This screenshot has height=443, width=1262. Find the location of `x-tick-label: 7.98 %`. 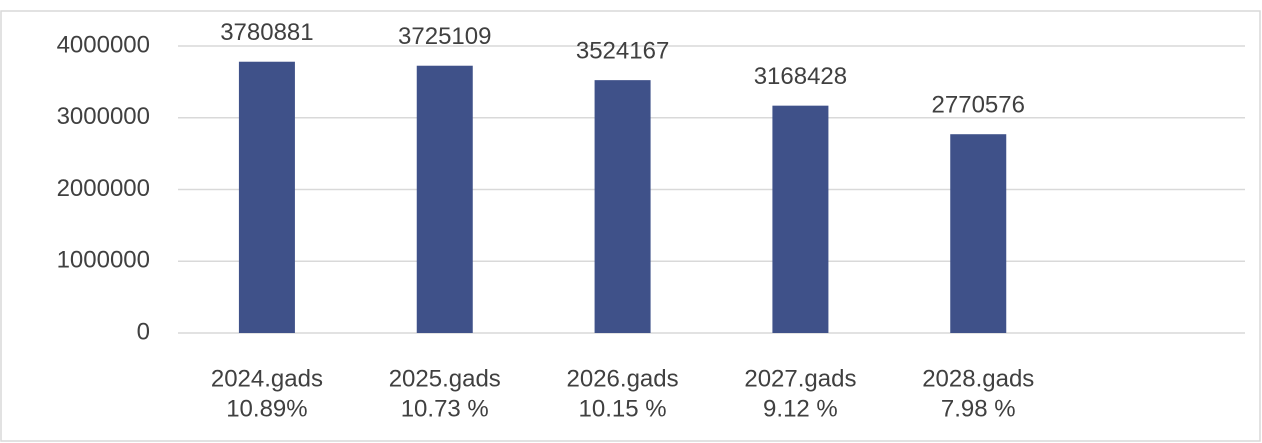

x-tick-label: 7.98 % is located at coordinates (978, 408).